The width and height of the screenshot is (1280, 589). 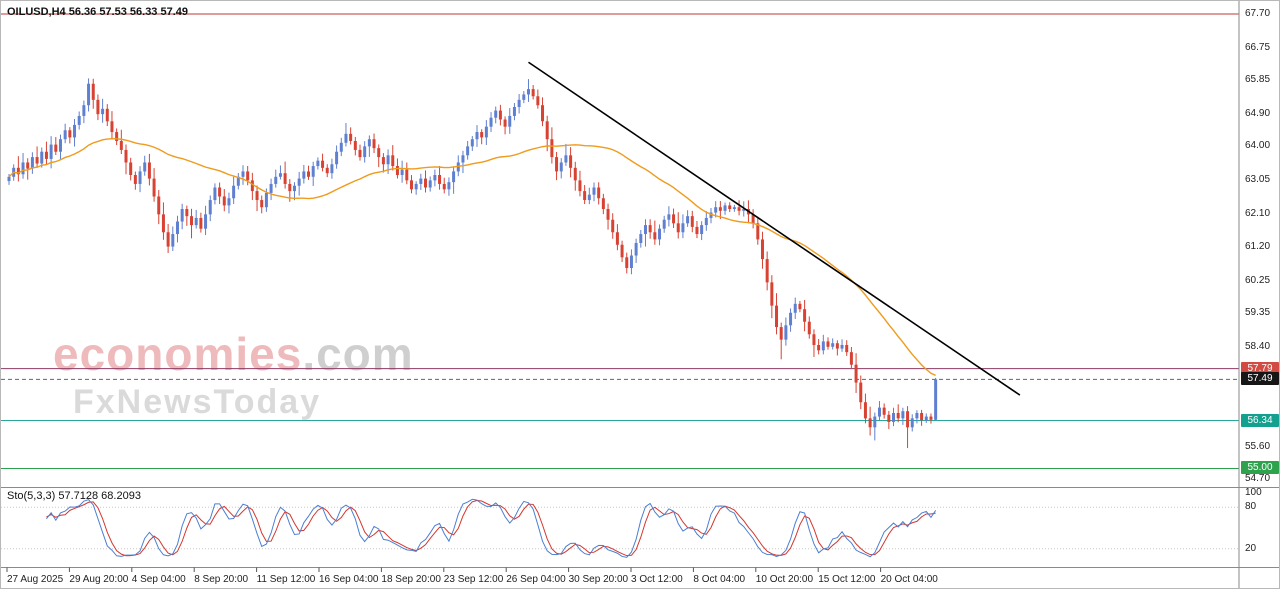 I want to click on watermark: economies.com FxNewsToday, so click(x=233, y=375).